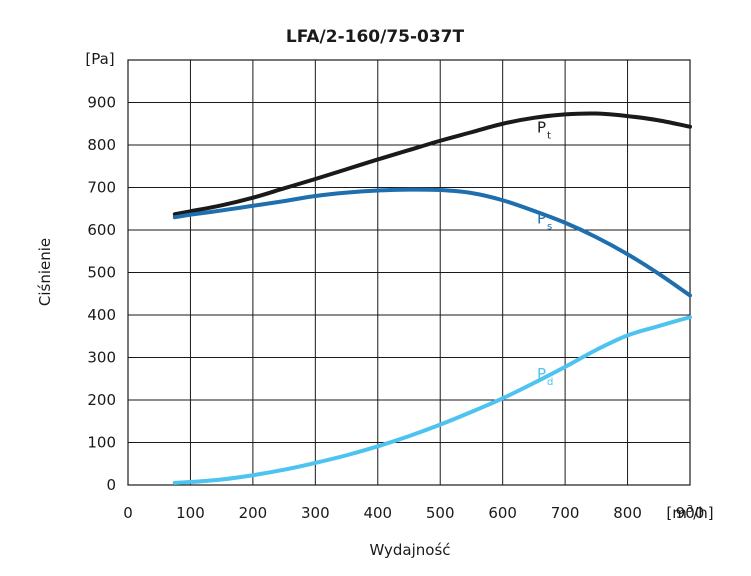 The width and height of the screenshot is (751, 576). I want to click on x-unit-suffix: /h], so click(703, 513).